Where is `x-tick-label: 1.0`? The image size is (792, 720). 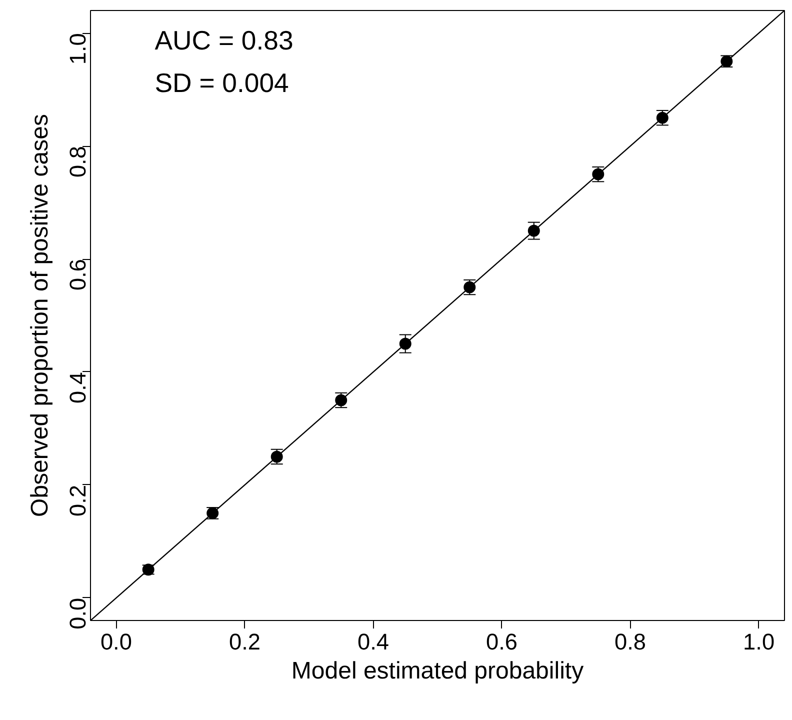
x-tick-label: 1.0 is located at coordinates (759, 641).